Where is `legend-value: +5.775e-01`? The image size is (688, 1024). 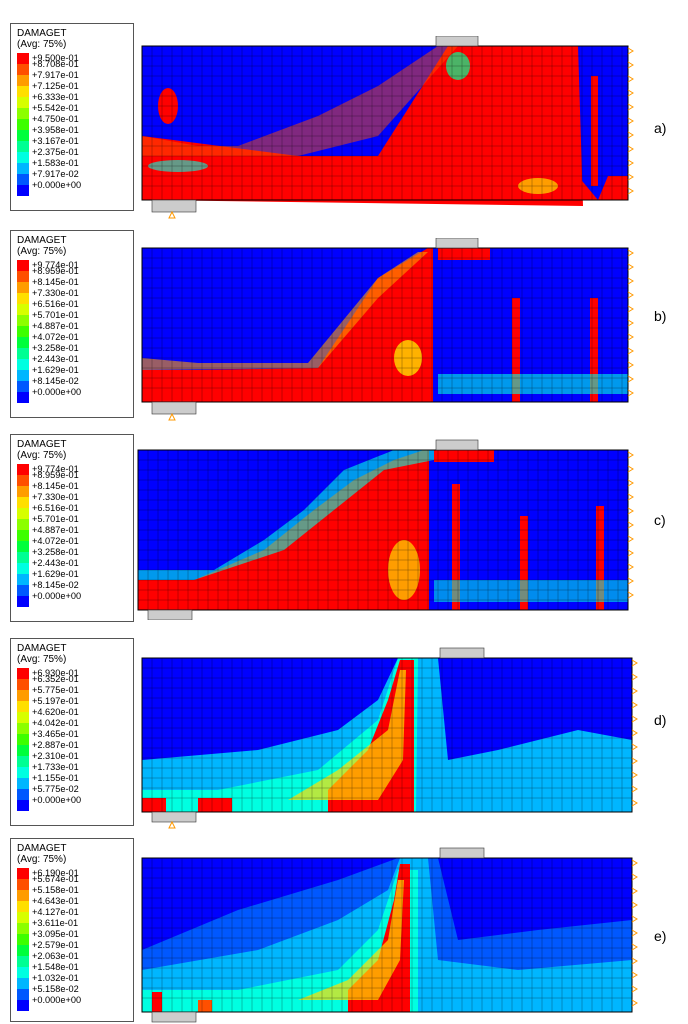
legend-value: +5.775e-01 is located at coordinates (55, 690).